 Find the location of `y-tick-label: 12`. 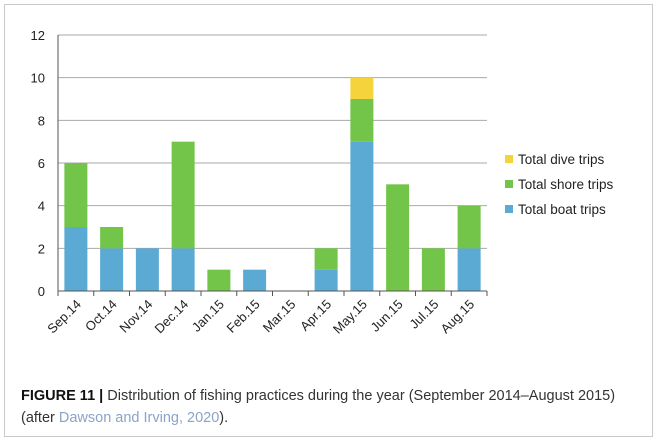

y-tick-label: 12 is located at coordinates (38, 35).